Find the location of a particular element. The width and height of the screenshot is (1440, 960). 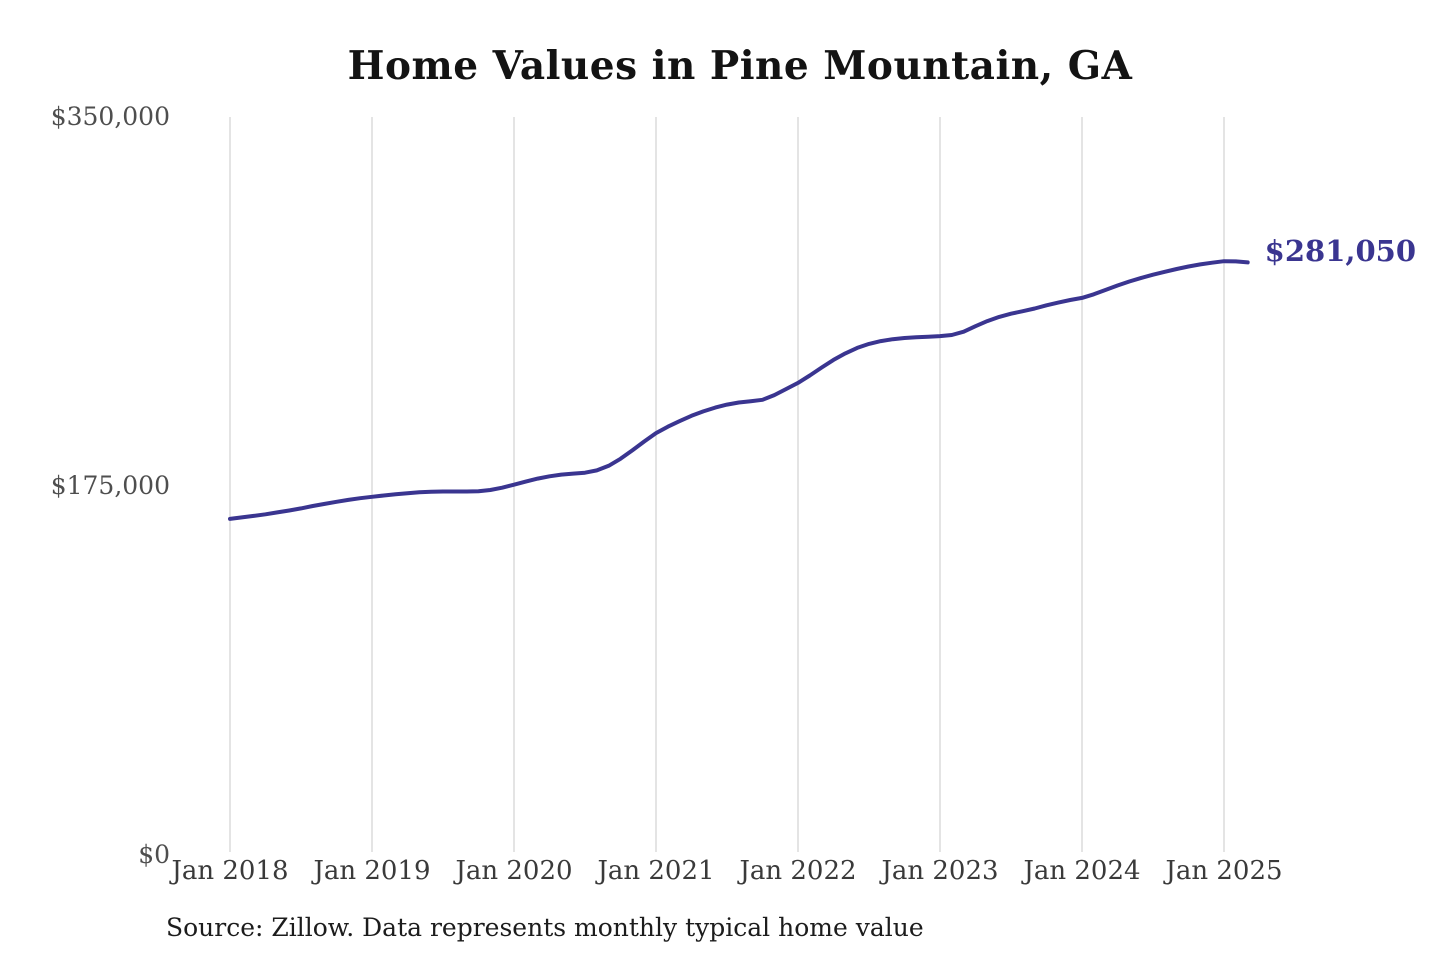

x-tick-label: Jan 2022 is located at coordinates (798, 871).